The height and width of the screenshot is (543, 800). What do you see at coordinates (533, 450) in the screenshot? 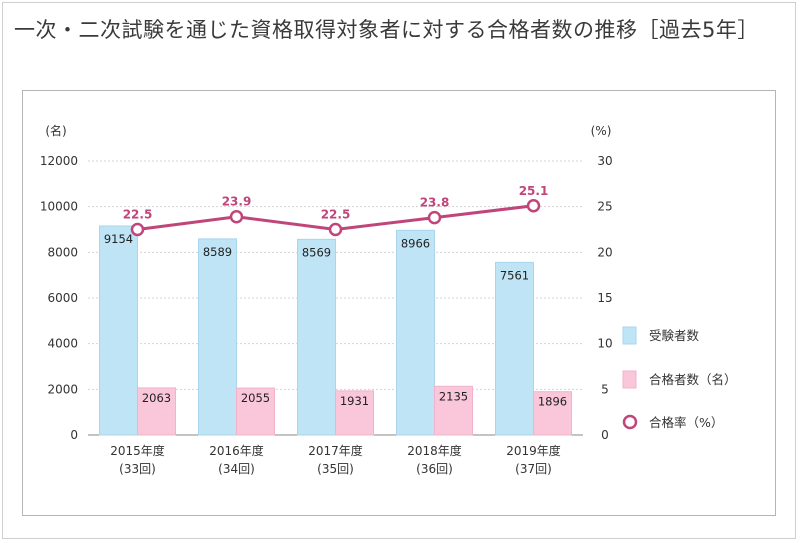
I see `x-category-label: 2019年度` at bounding box center [533, 450].